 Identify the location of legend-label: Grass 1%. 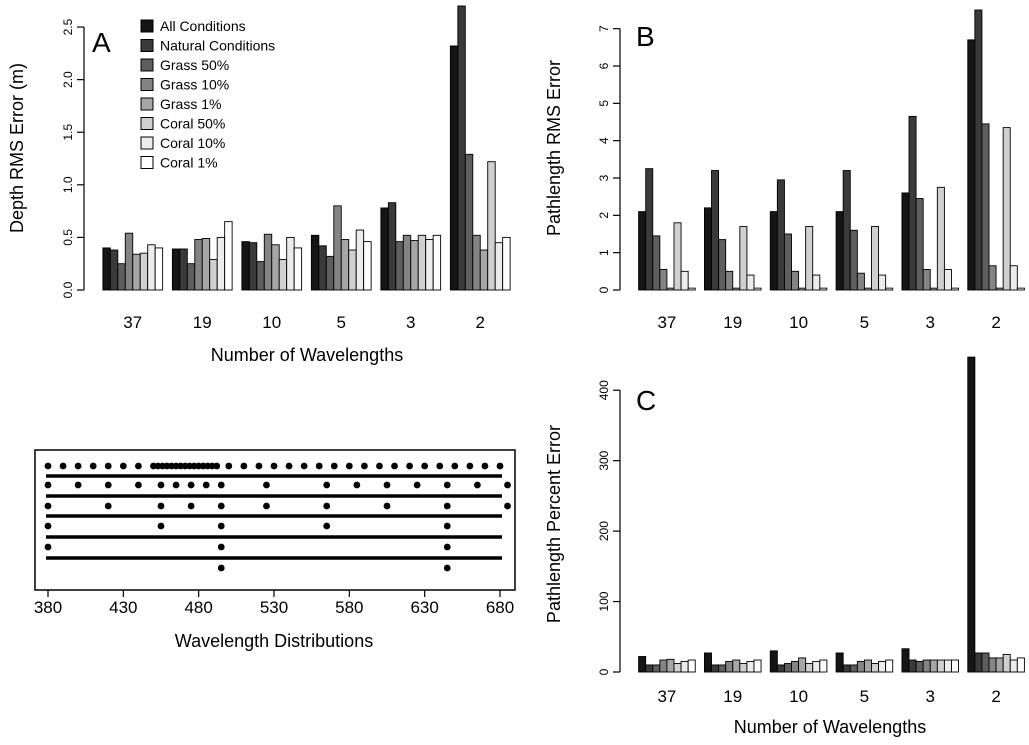
(190, 104).